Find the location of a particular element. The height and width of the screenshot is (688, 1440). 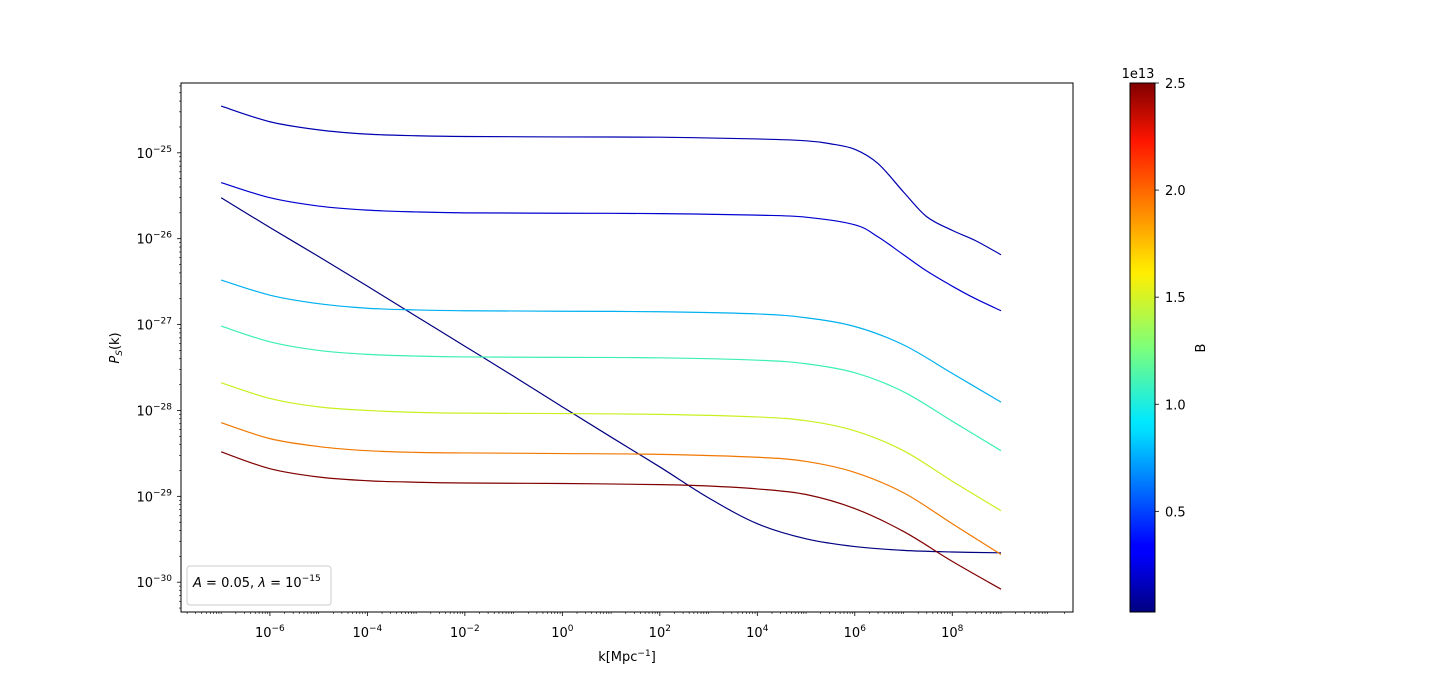

legend-box is located at coordinates (259, 585).